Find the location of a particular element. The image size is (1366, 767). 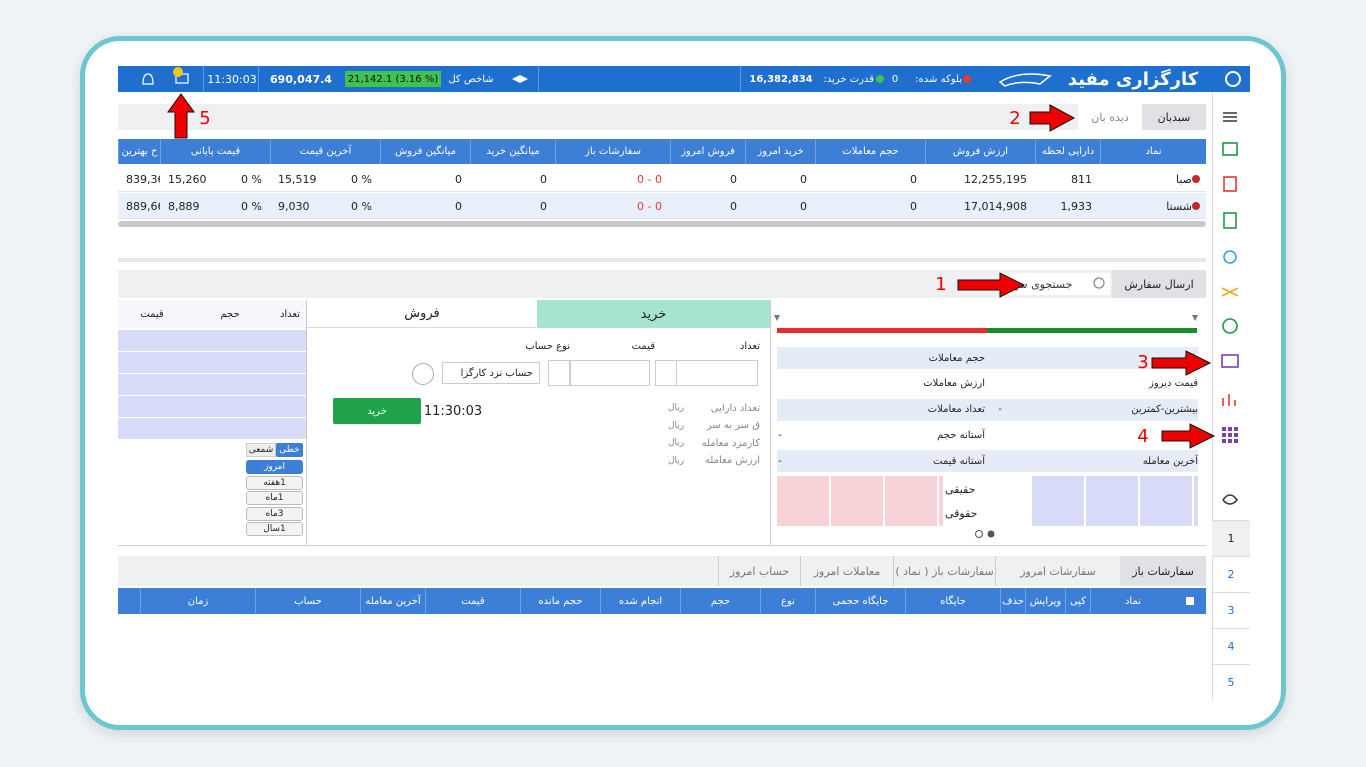

tab-bar is located at coordinates (662, 117).